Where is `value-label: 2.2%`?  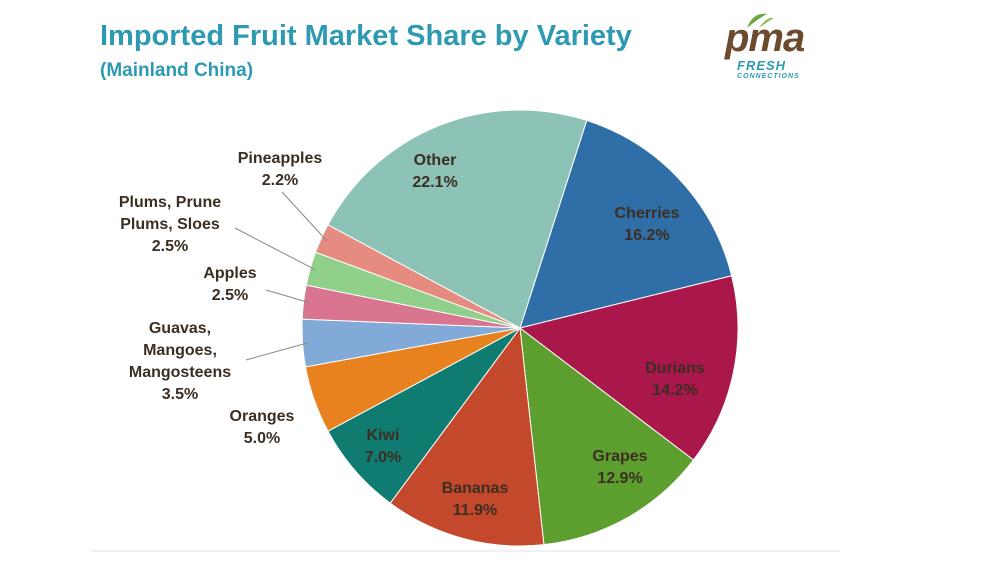 value-label: 2.2% is located at coordinates (280, 180).